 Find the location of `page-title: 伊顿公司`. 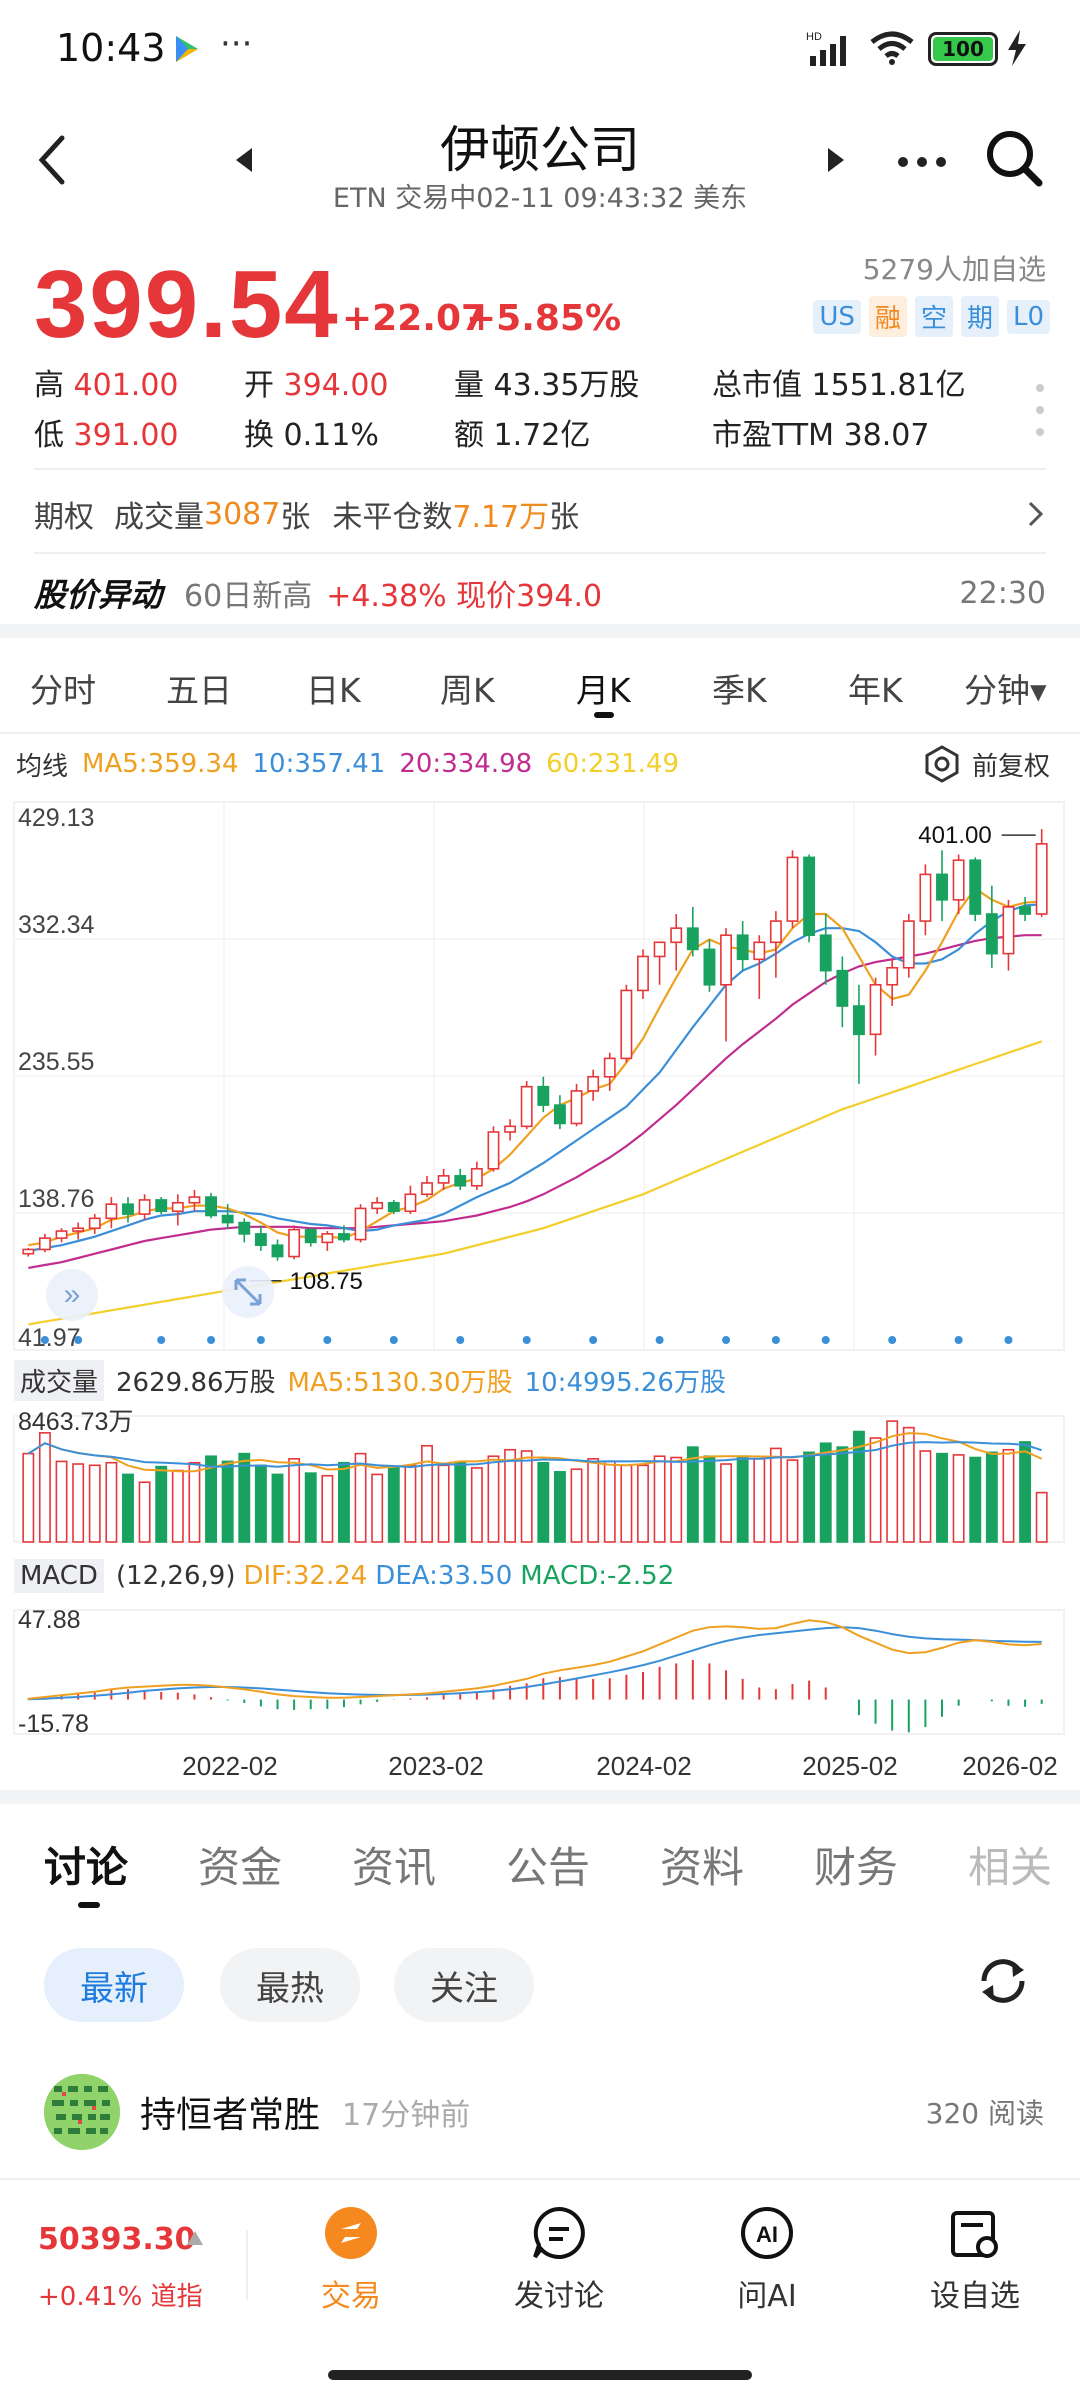

page-title: 伊顿公司 is located at coordinates (540, 150).